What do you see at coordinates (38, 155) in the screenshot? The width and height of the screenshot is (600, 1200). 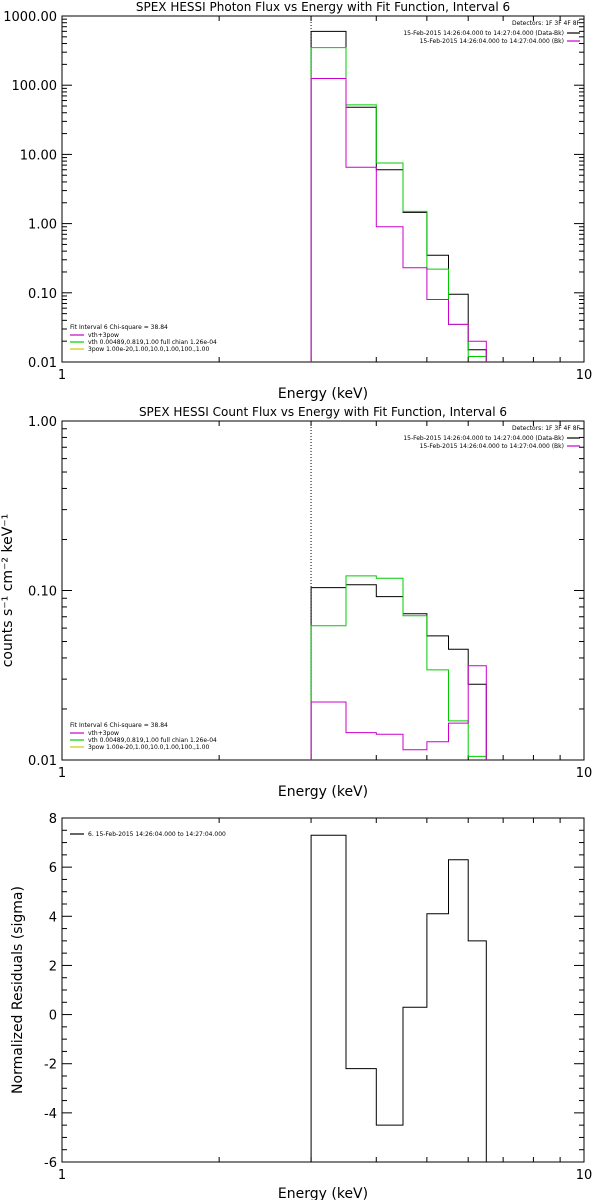 I see `y-tick-label: 10.00` at bounding box center [38, 155].